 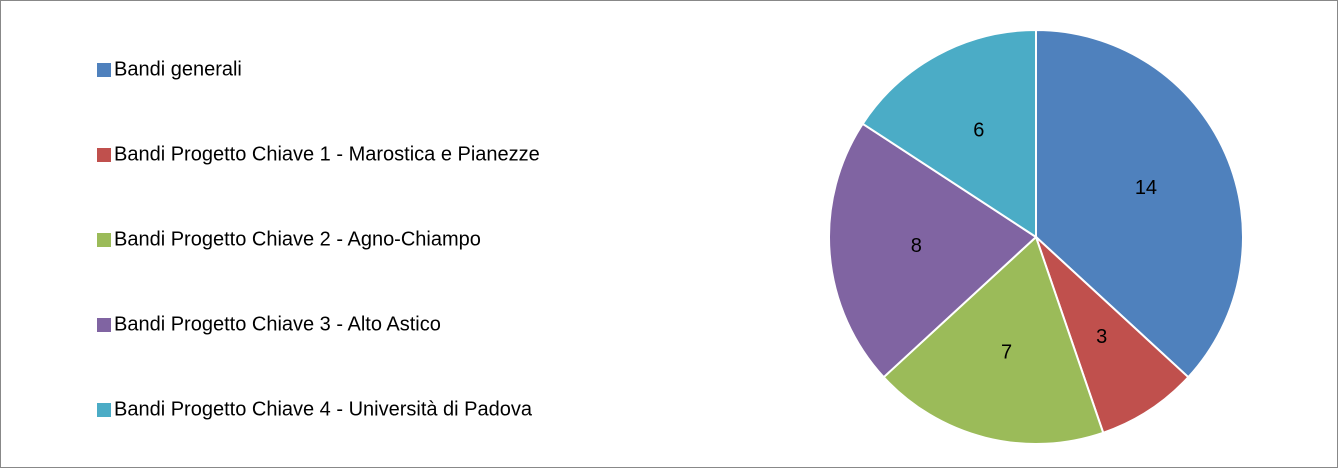 I want to click on legend-label: Bandi Progetto Chiave 3 - Alto Astico, so click(x=277, y=324).